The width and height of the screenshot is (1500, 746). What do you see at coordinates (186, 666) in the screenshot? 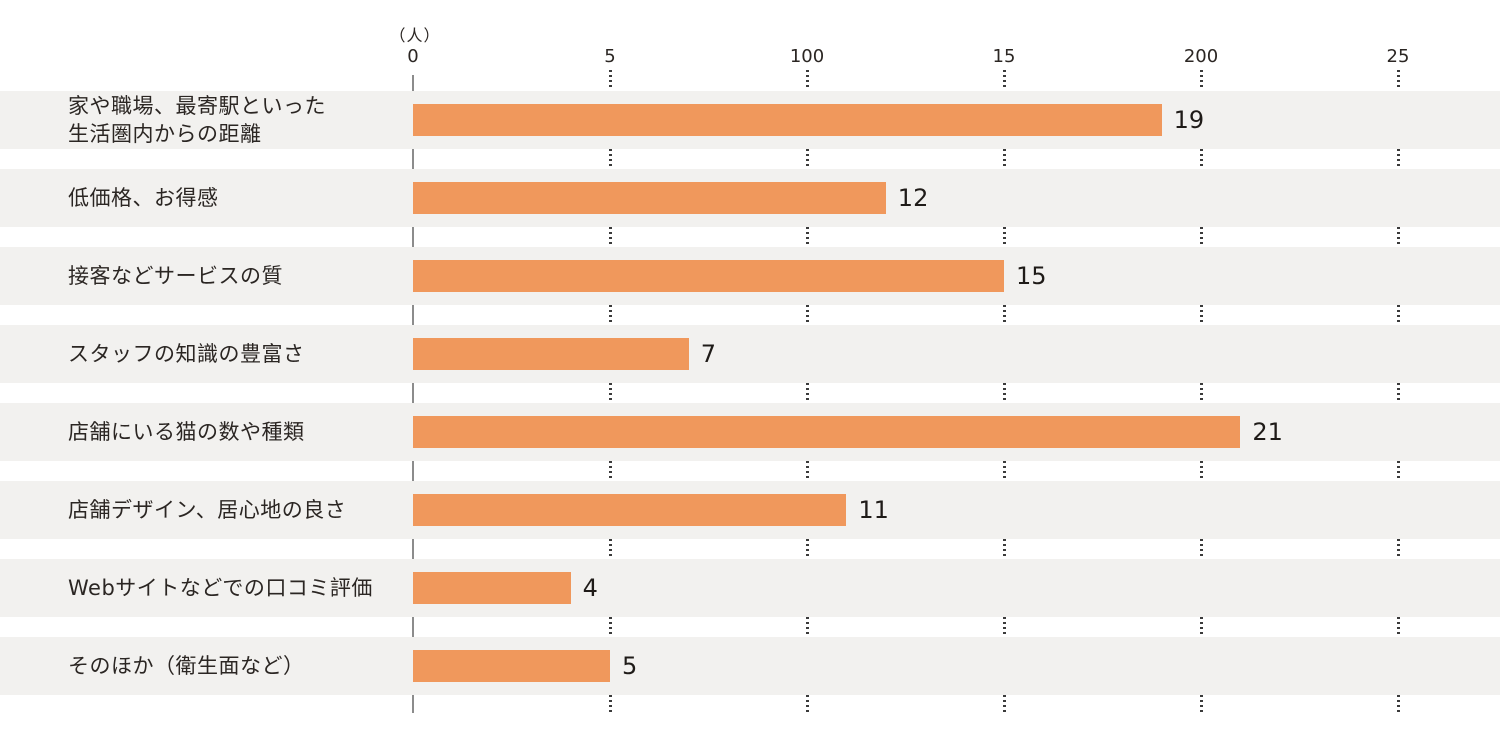
I see `category-label: そのほか（衛生面など）` at bounding box center [186, 666].